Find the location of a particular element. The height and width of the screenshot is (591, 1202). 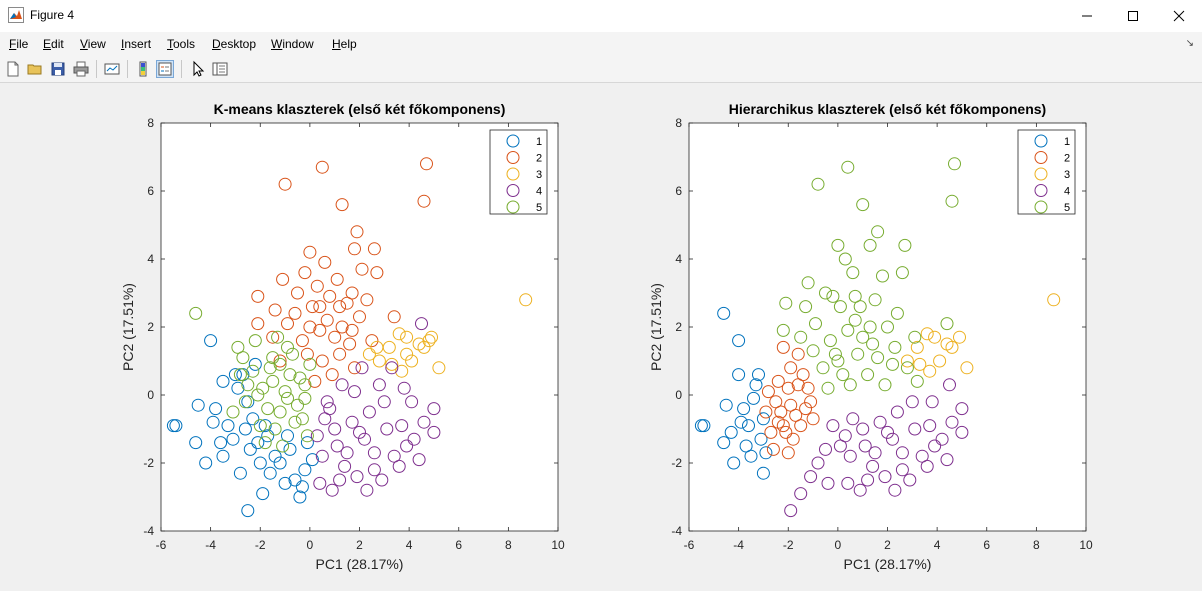

link-plot-icon is located at coordinates (112, 69).